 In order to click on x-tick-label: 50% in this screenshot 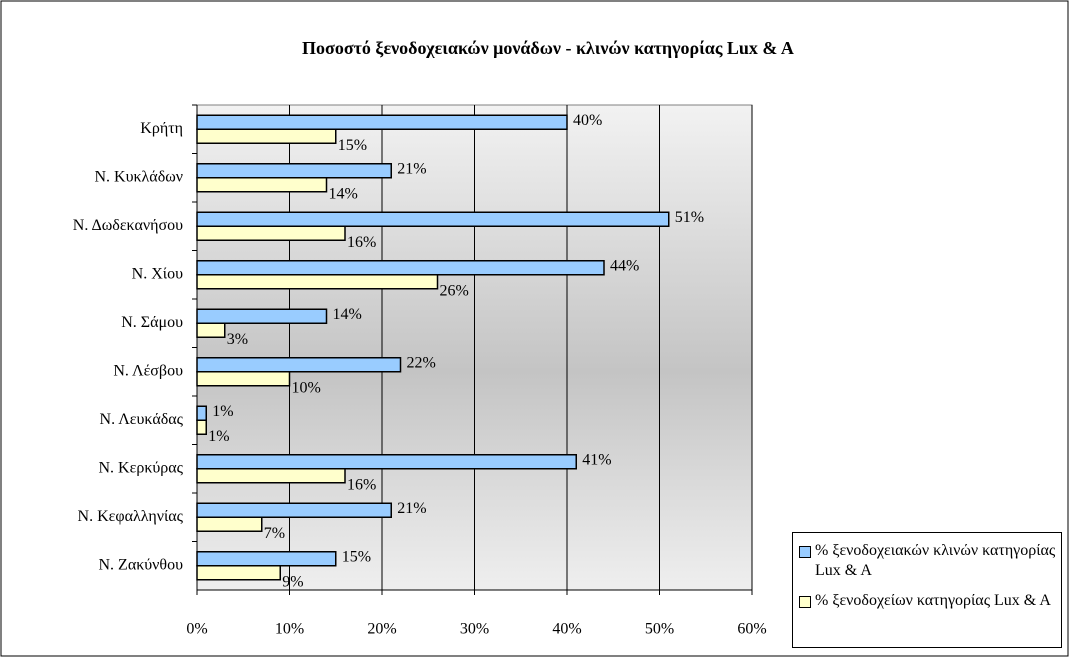, I will do `click(659, 629)`.